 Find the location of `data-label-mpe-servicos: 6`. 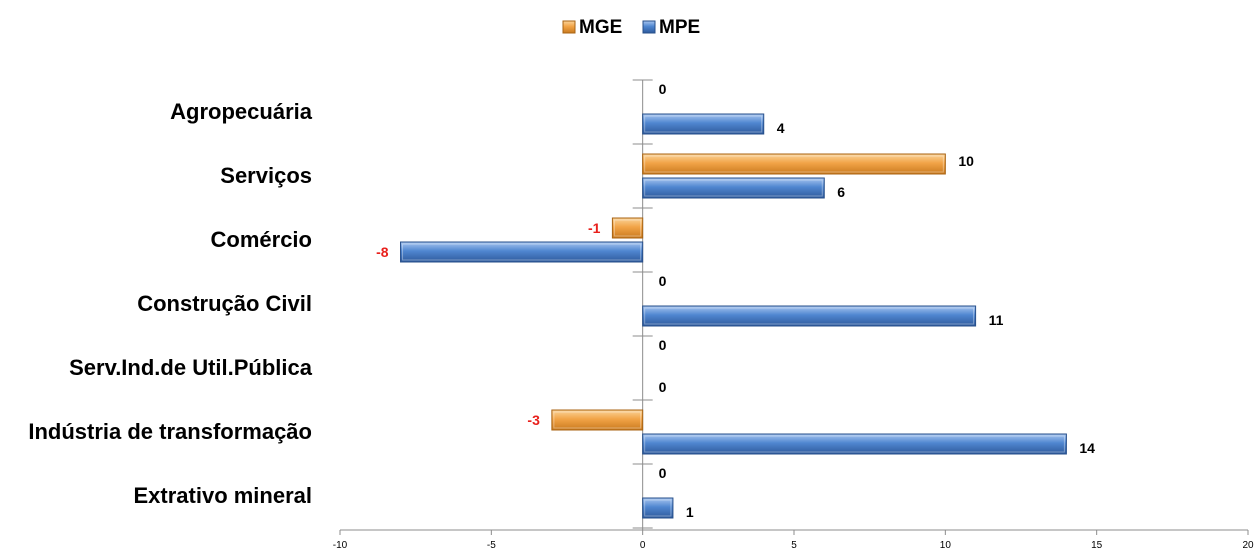

data-label-mpe-servicos: 6 is located at coordinates (841, 192).